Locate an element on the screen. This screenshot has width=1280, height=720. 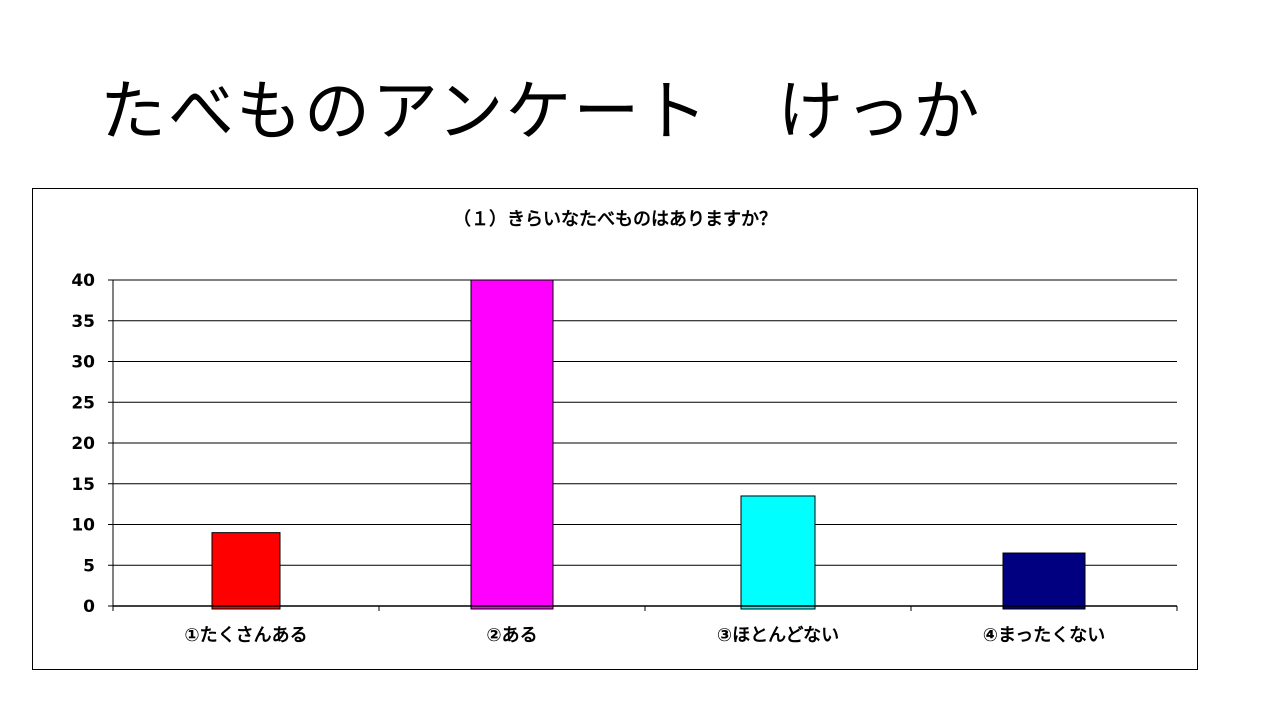
x-category-label: ①たくさんある is located at coordinates (245, 635).